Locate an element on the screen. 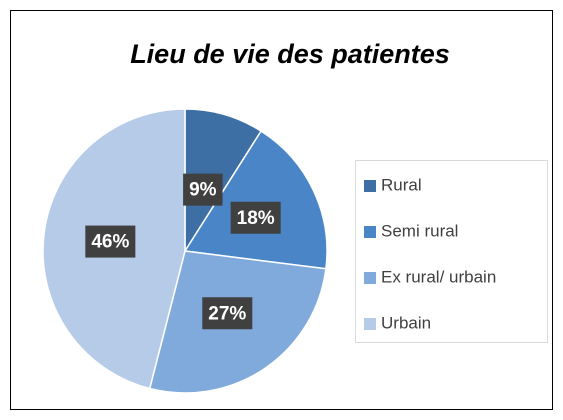  legend-label: Rural is located at coordinates (401, 184).